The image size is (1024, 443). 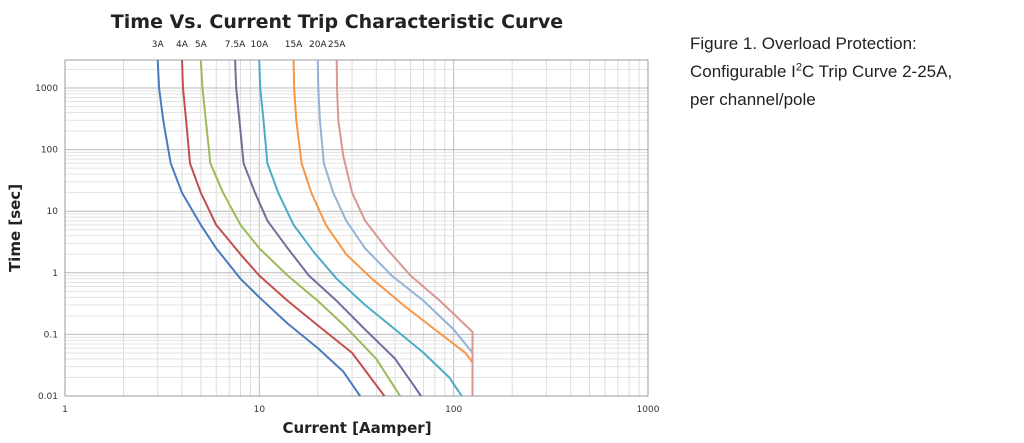 What do you see at coordinates (356, 428) in the screenshot?
I see `x-axis-label: Current [Aamper]` at bounding box center [356, 428].